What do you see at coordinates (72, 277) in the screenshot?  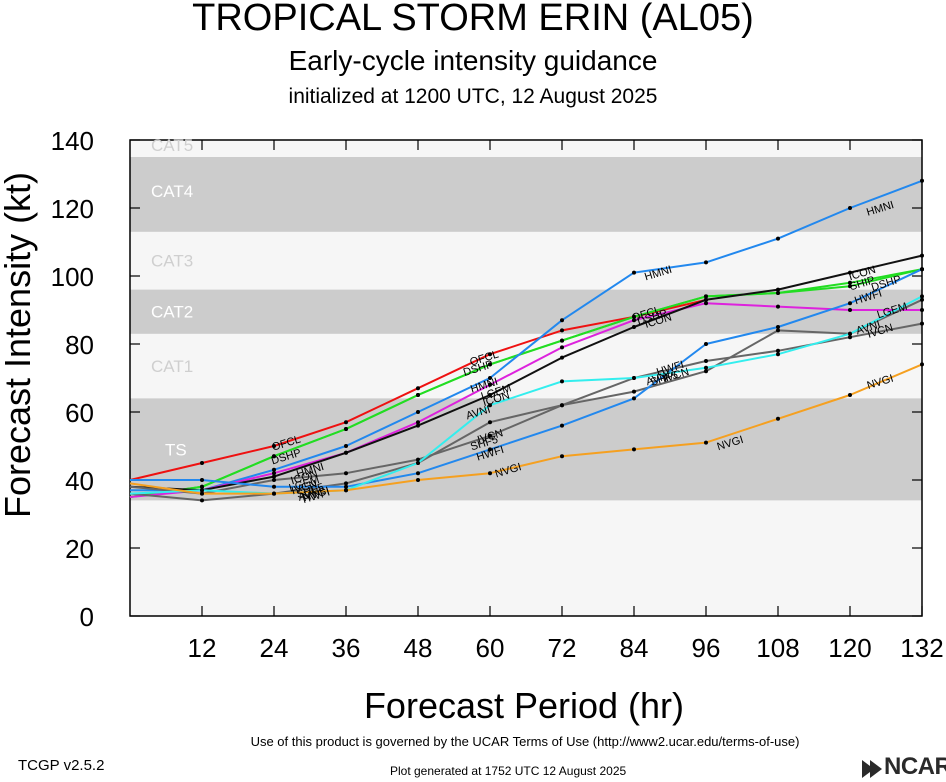 I see `y-tick-label: 100` at bounding box center [72, 277].